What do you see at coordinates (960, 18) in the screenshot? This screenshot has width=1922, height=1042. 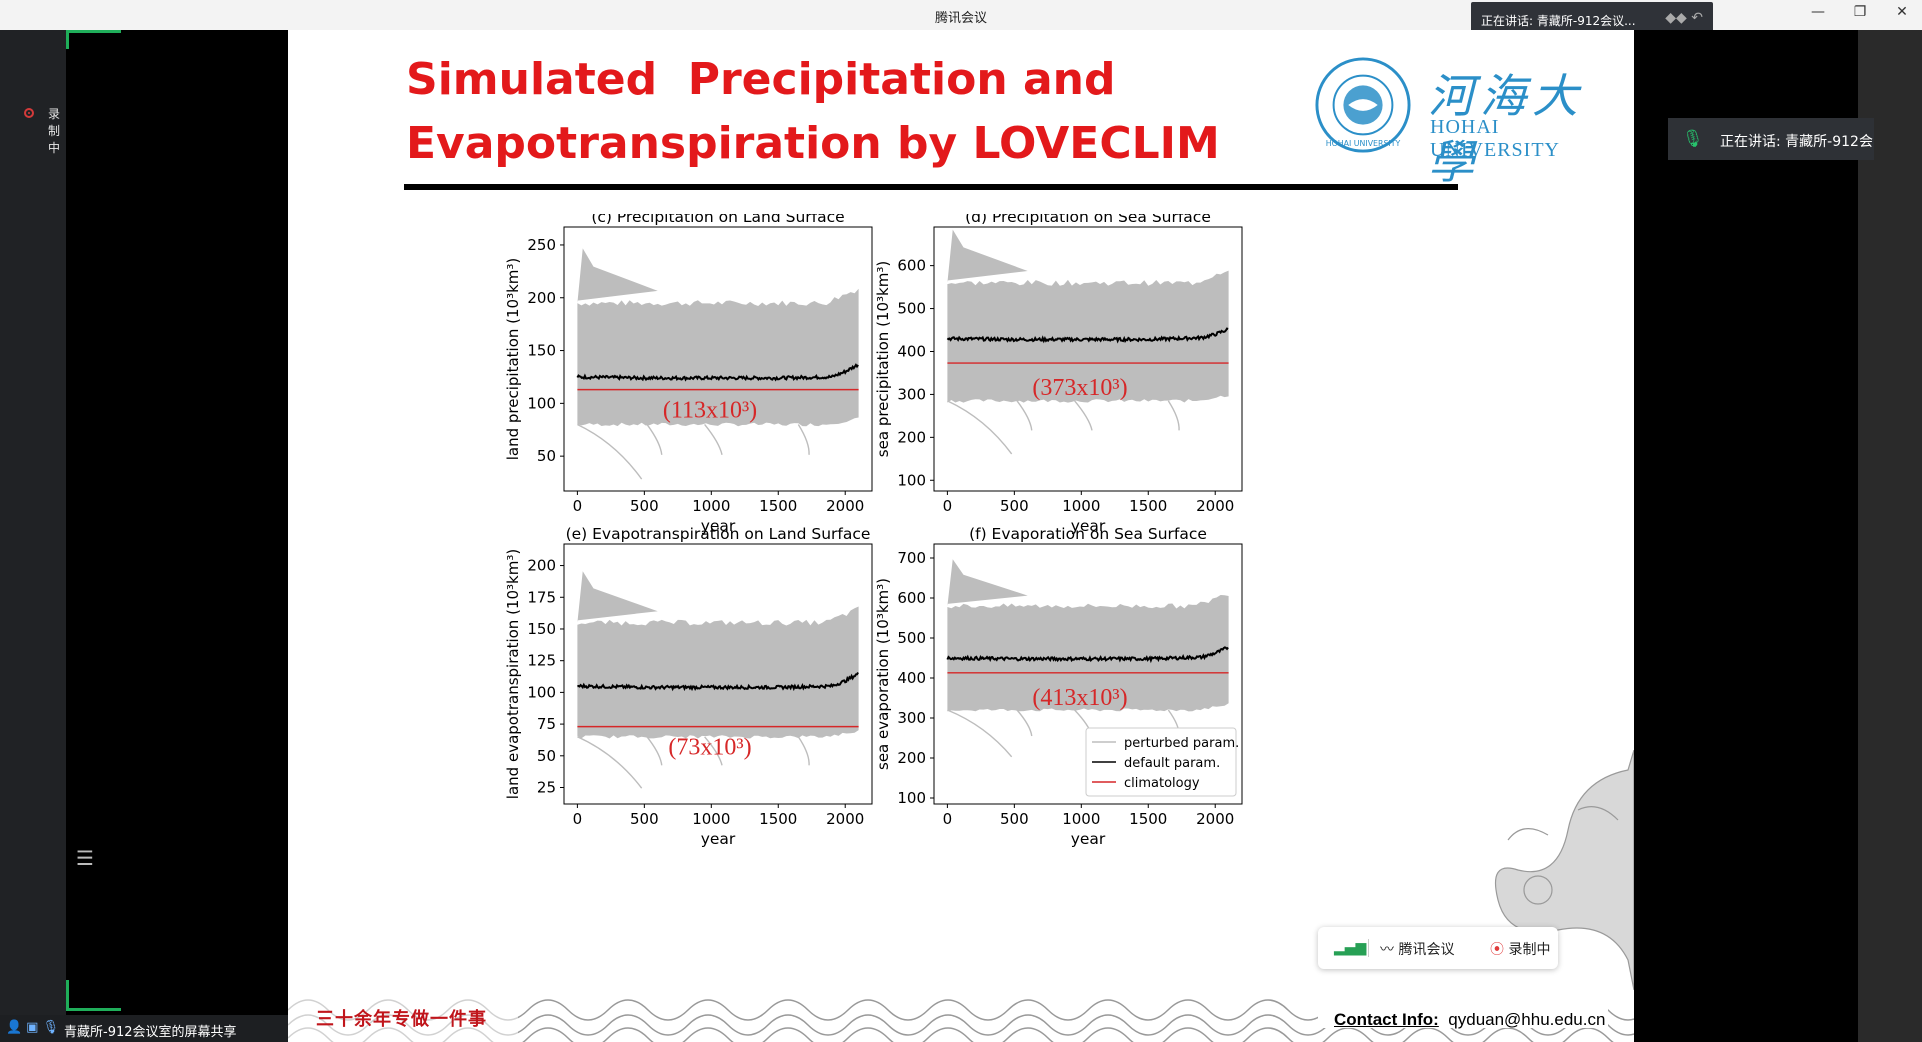 I see `window-title: 腾讯会议` at bounding box center [960, 18].